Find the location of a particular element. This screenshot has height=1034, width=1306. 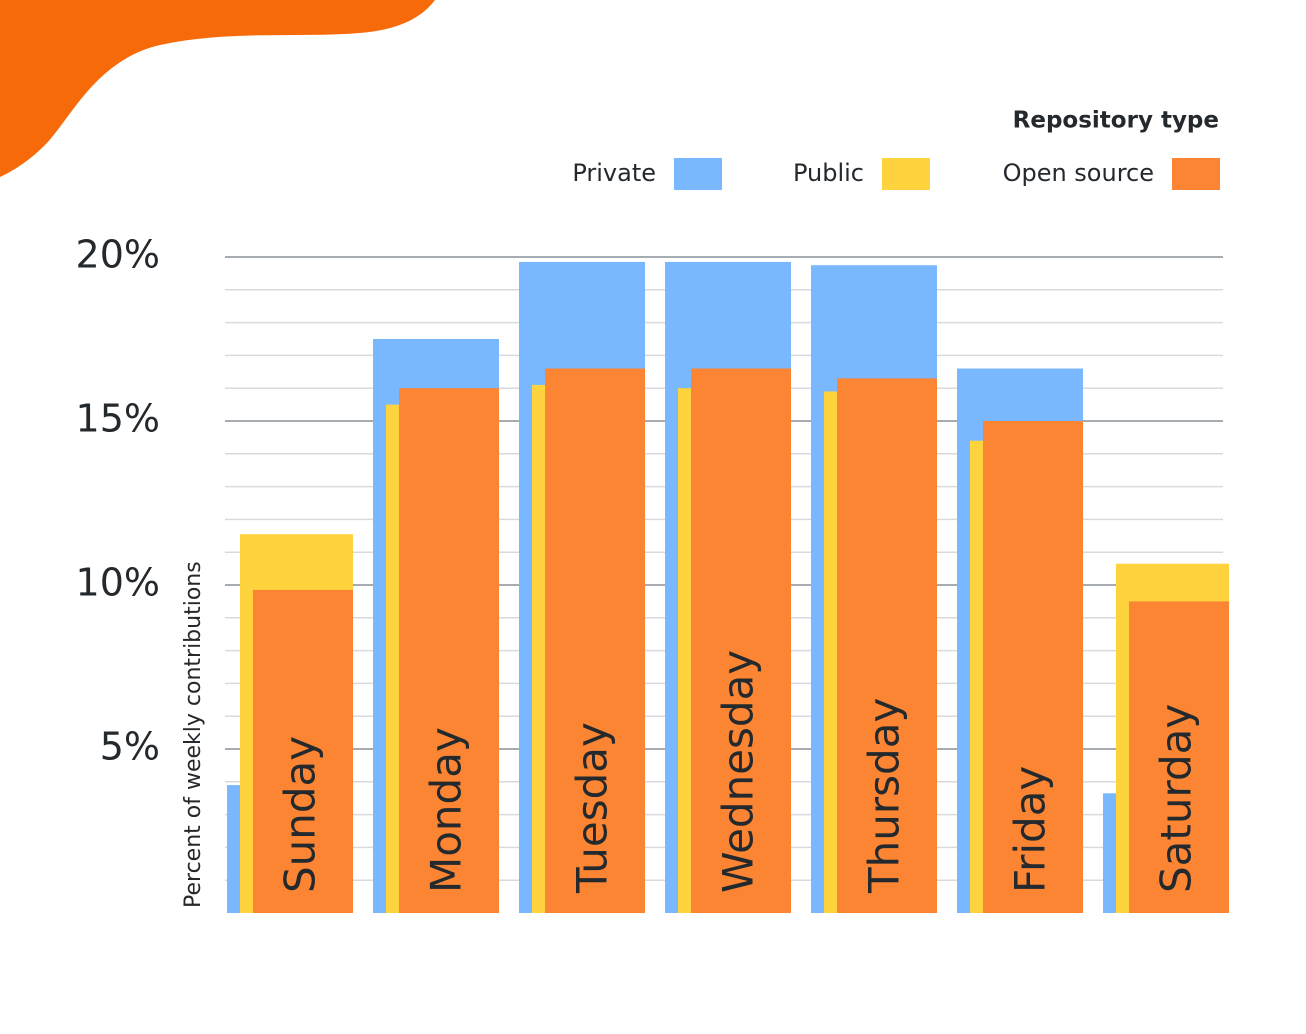

y-axis-label: Percent of weekly contributions is located at coordinates (193, 734).